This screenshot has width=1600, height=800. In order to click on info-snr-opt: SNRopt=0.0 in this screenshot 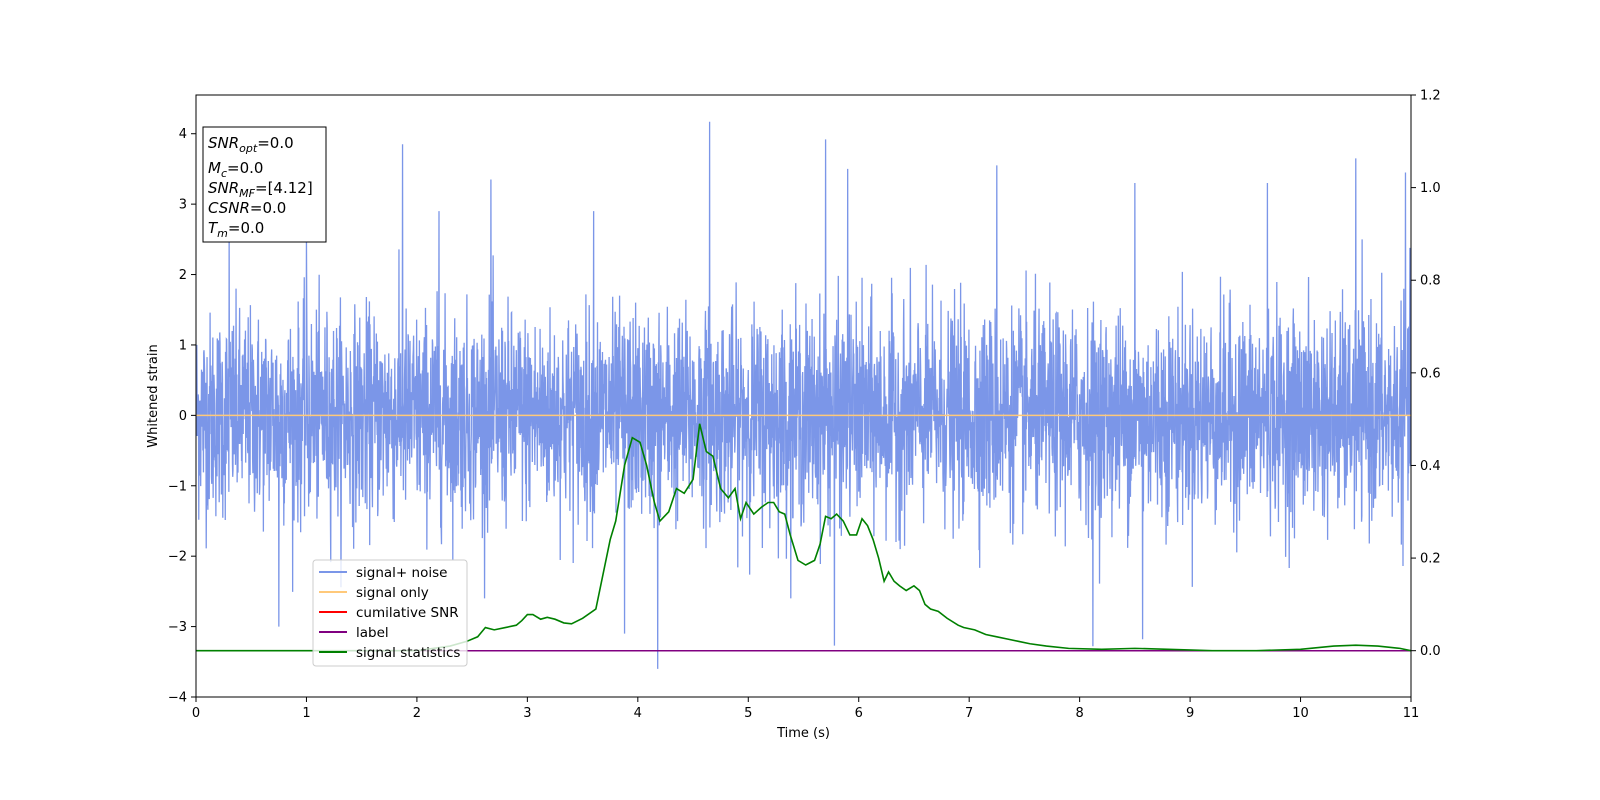, I will do `click(251, 144)`.